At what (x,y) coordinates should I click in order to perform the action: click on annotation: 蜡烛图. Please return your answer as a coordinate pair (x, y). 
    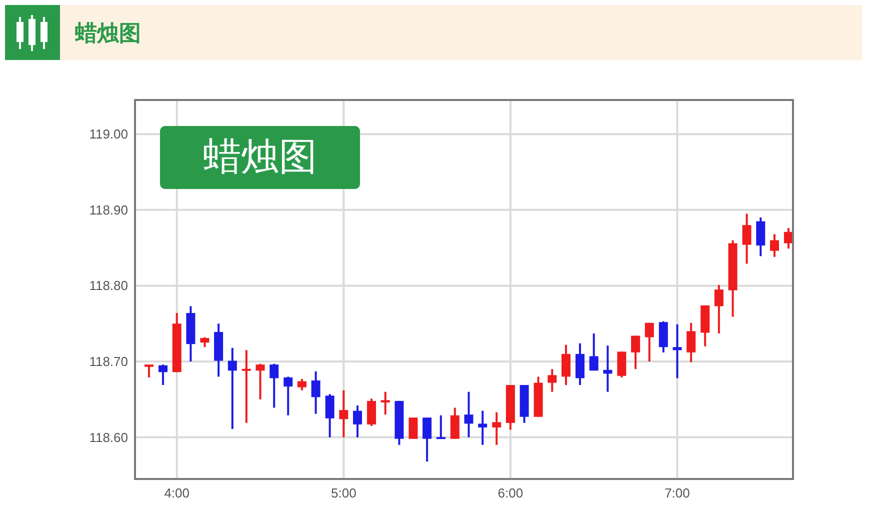
    Looking at the image, I should click on (260, 157).